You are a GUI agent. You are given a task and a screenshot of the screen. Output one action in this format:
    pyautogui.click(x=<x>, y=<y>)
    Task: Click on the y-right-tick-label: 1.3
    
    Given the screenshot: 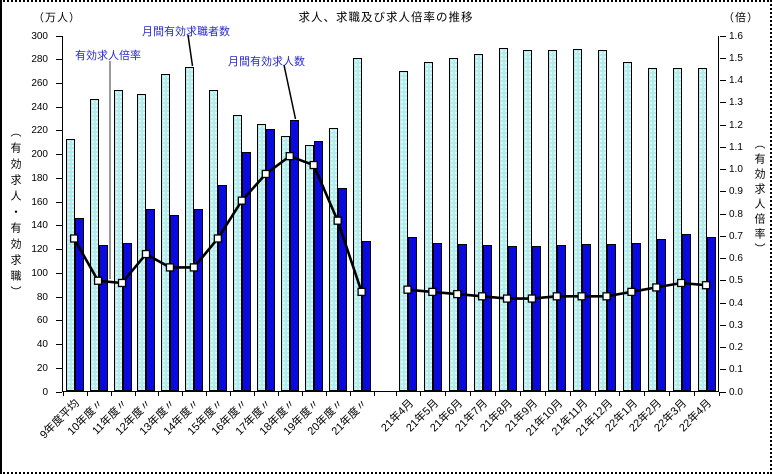 What is the action you would take?
    pyautogui.click(x=736, y=103)
    